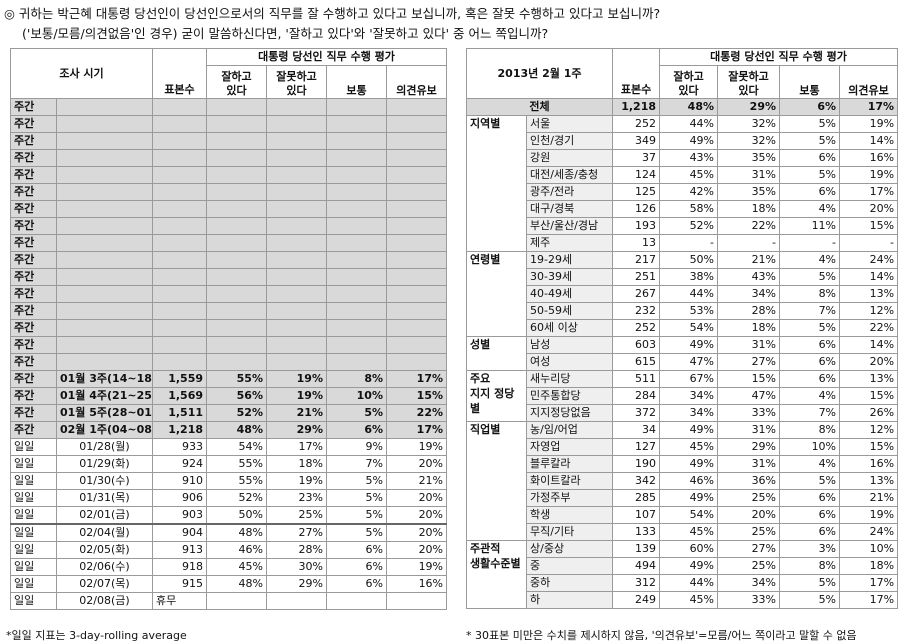 The height and width of the screenshot is (643, 905). I want to click on row-sample: 904, so click(180, 533).